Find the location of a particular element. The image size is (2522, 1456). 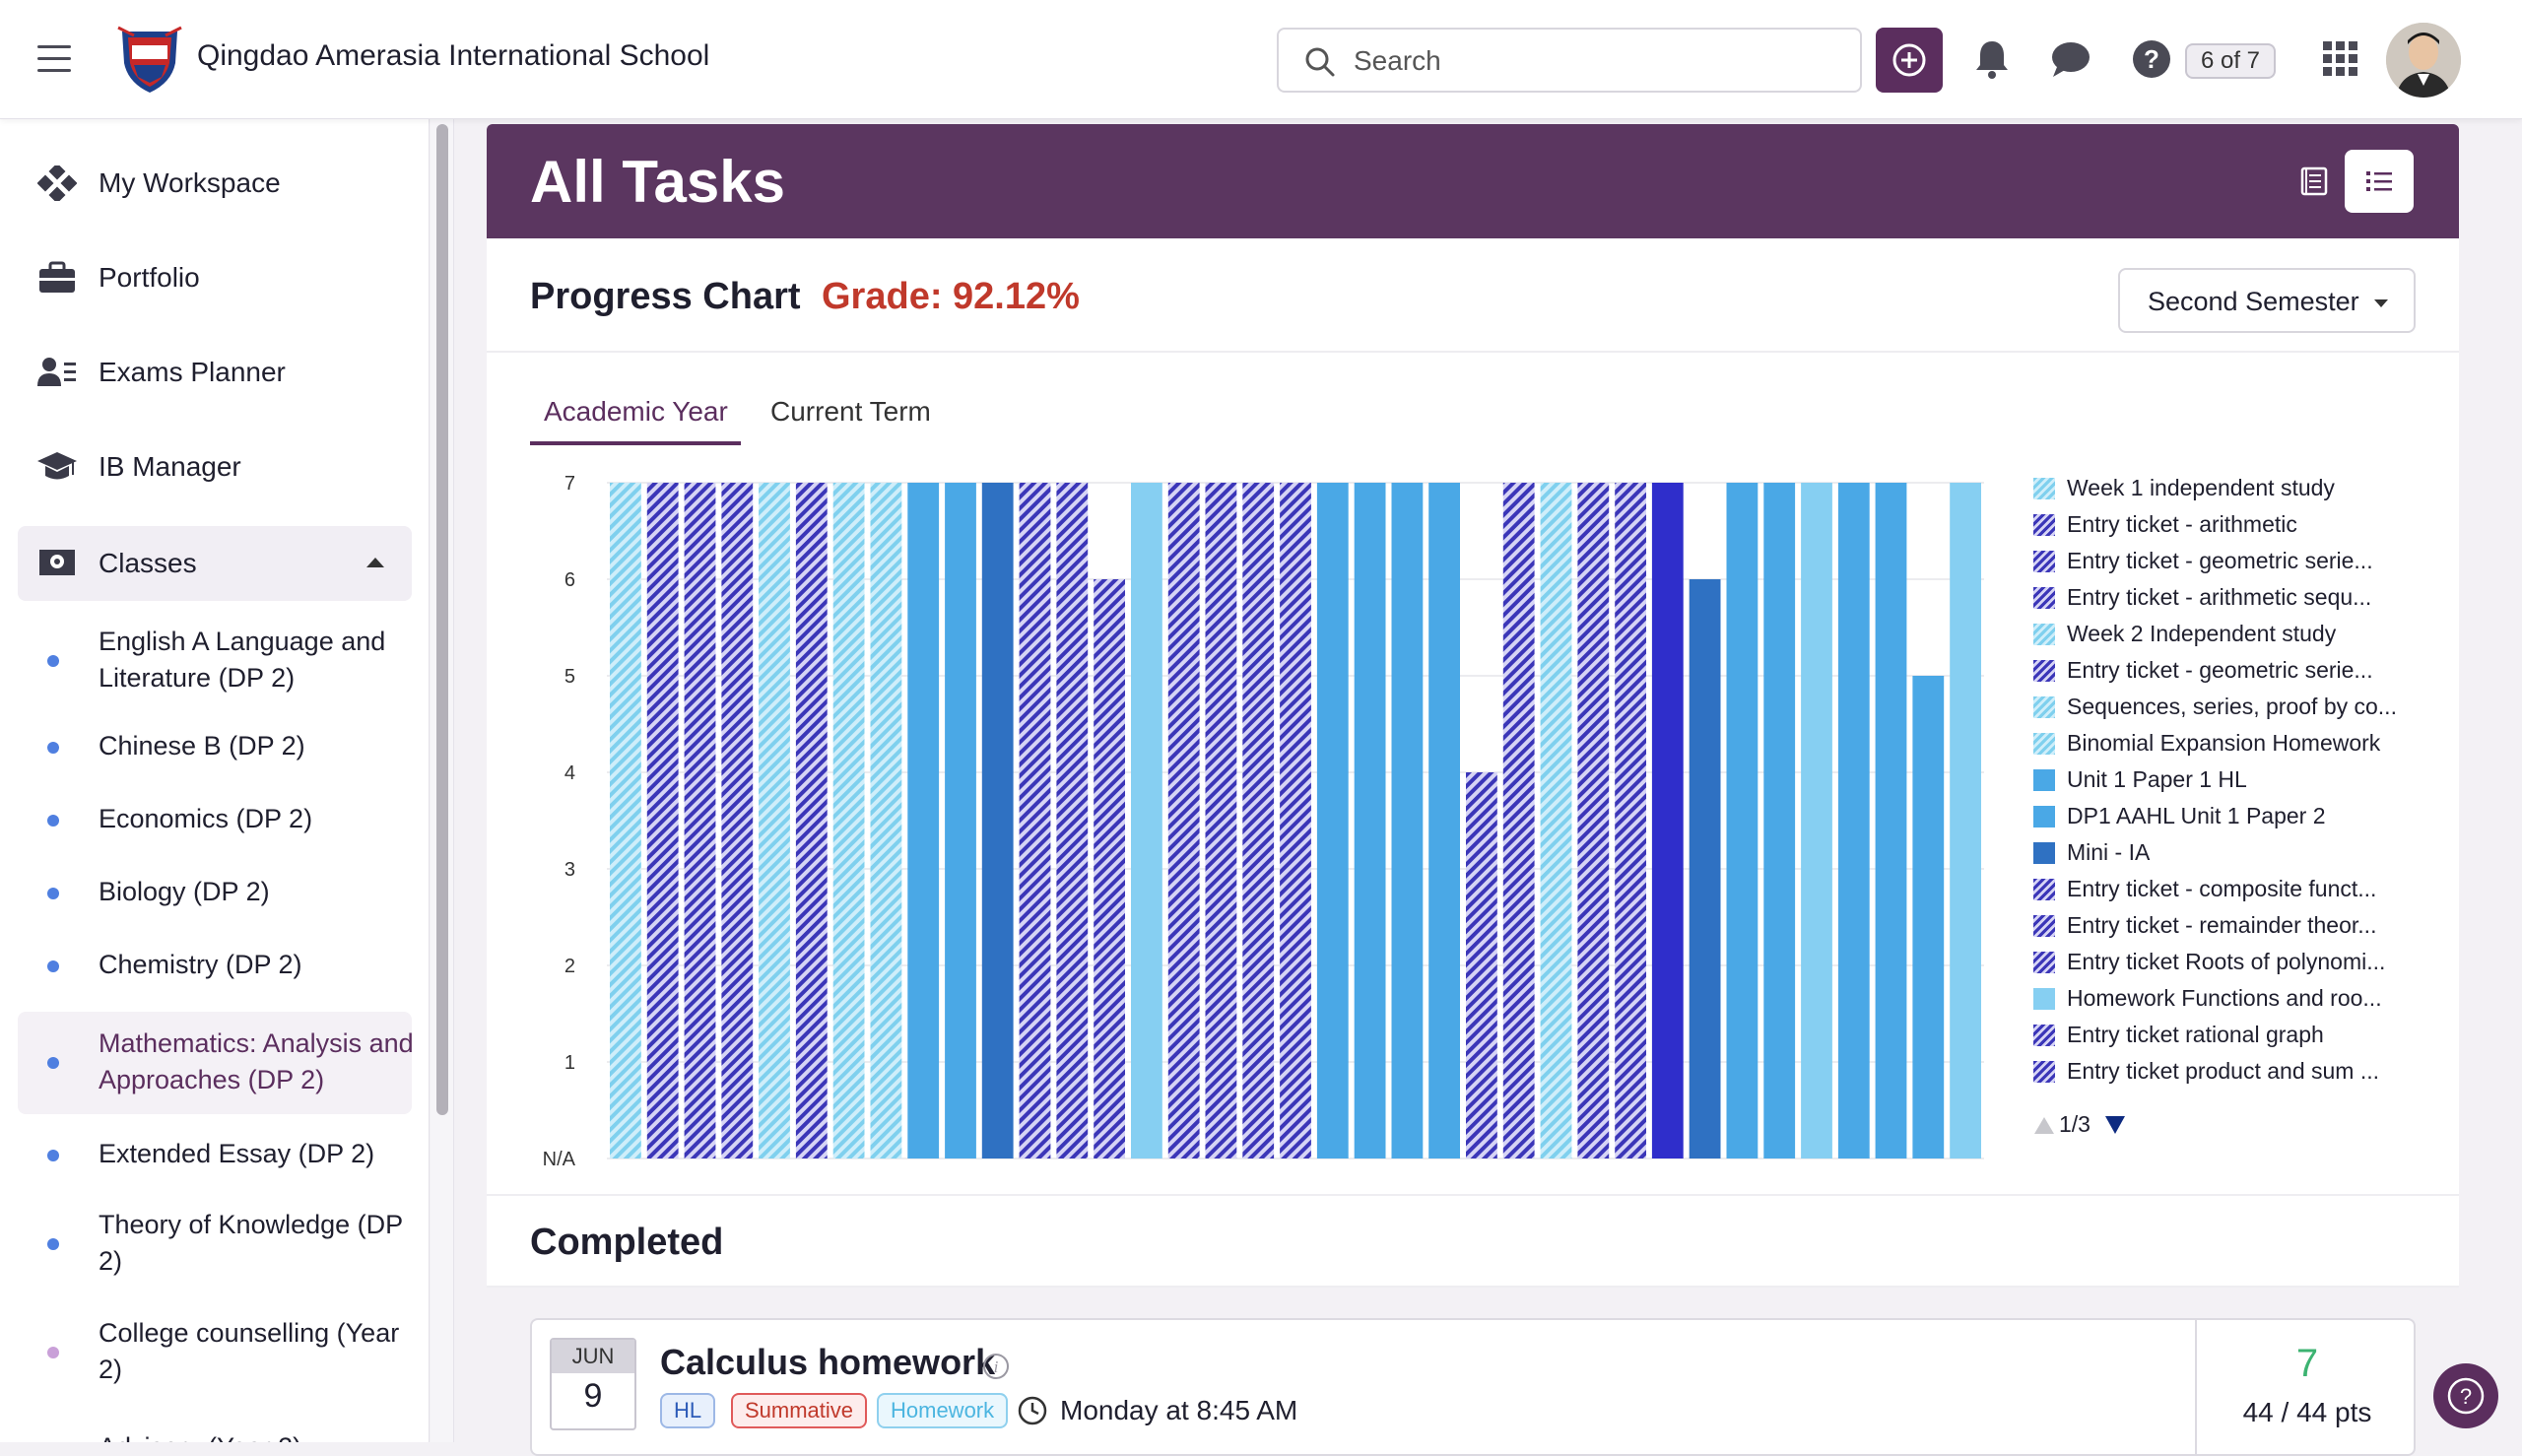

svg-text: i is located at coordinates (996, 1366).